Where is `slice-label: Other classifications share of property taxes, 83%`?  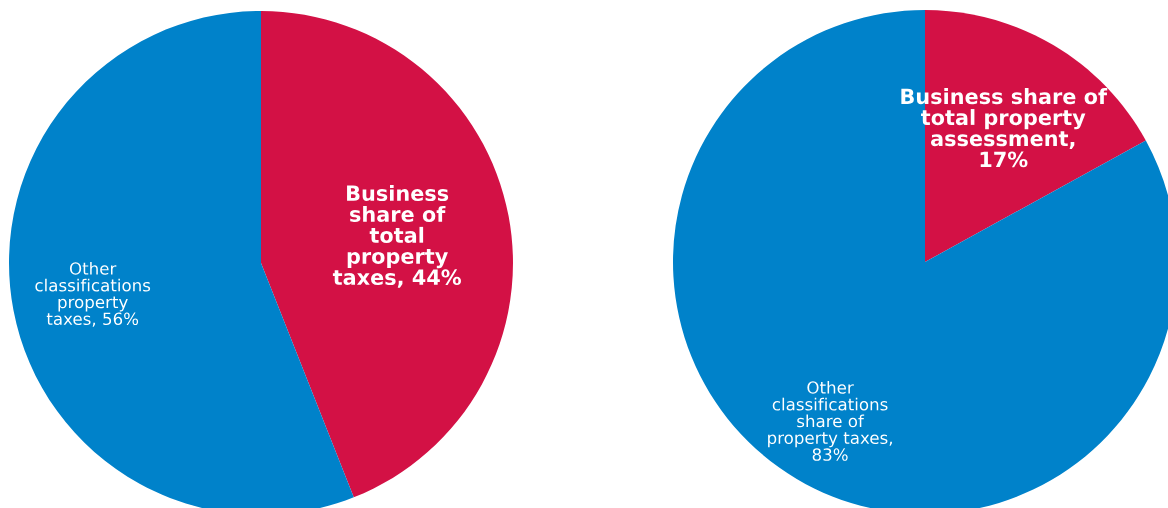 slice-label: Other classifications share of property taxes, 83% is located at coordinates (830, 420).